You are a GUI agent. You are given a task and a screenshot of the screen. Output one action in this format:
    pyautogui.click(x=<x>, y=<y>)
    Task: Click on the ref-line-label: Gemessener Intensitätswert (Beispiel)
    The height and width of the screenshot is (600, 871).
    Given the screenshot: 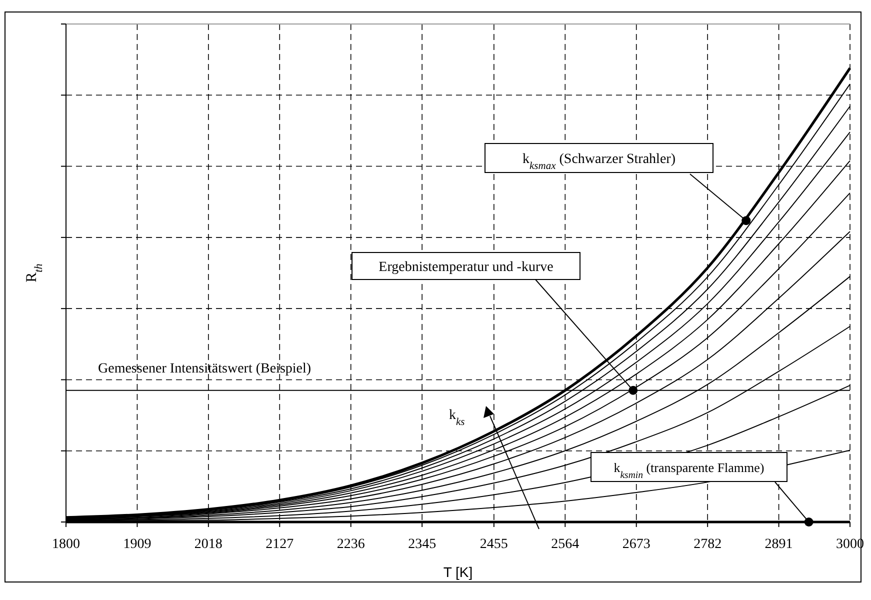 What is the action you would take?
    pyautogui.click(x=205, y=368)
    